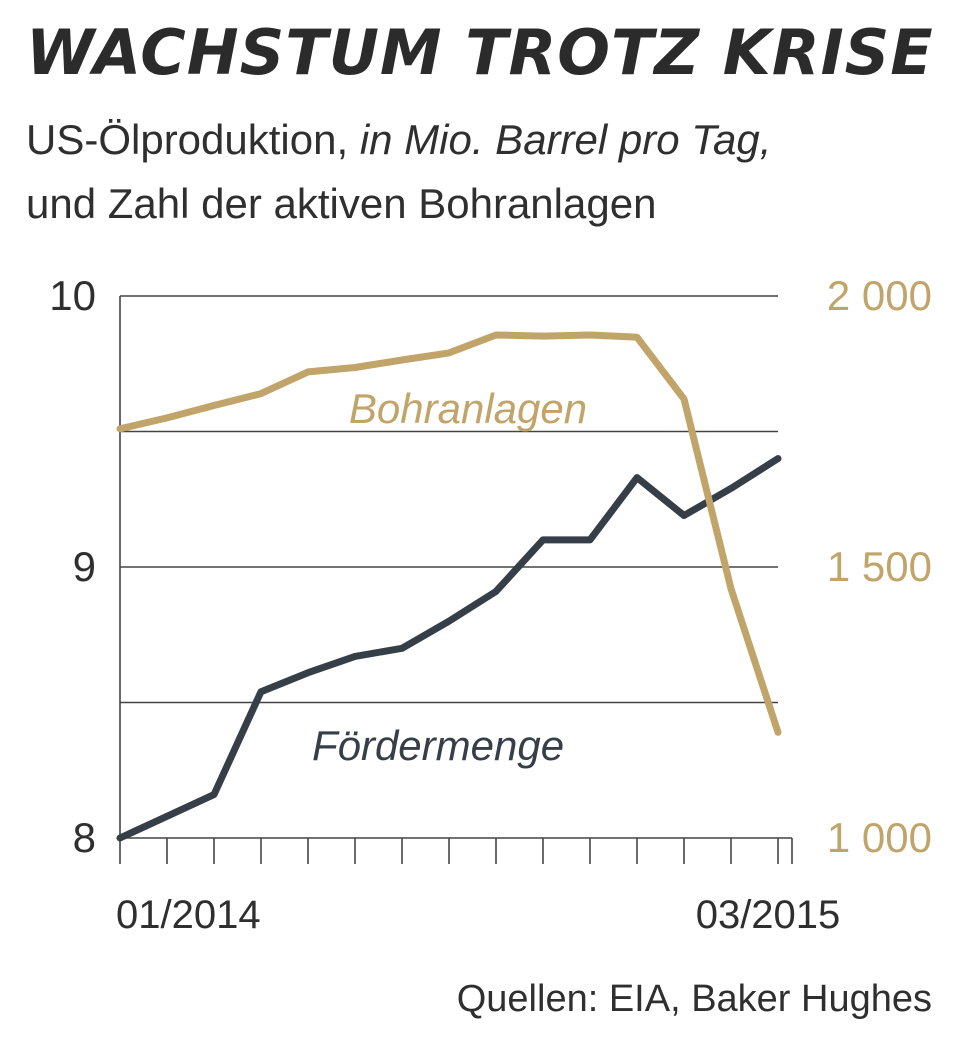  Describe the element at coordinates (468, 408) in the screenshot. I see `rigs-series-label: Bohranlagen` at that location.